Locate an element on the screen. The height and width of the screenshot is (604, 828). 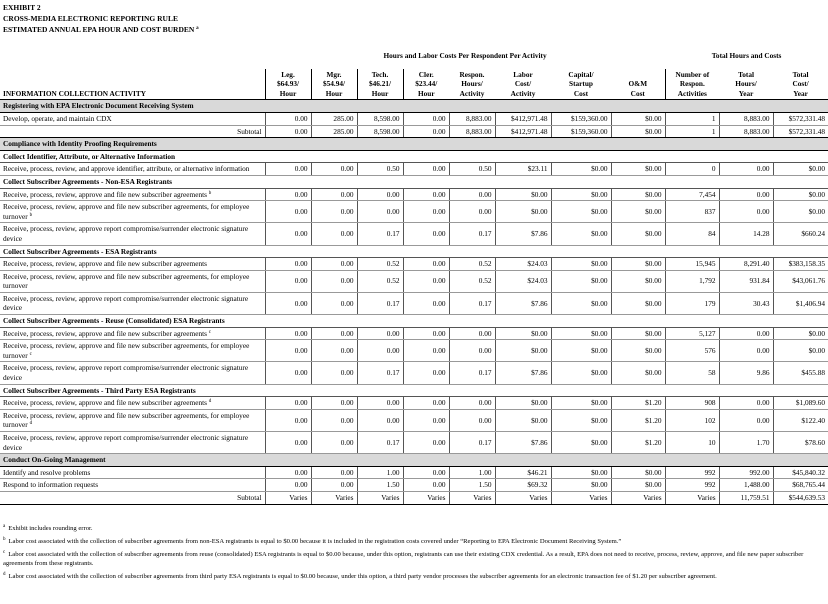
value-cell: 0 is located at coordinates (692, 169).